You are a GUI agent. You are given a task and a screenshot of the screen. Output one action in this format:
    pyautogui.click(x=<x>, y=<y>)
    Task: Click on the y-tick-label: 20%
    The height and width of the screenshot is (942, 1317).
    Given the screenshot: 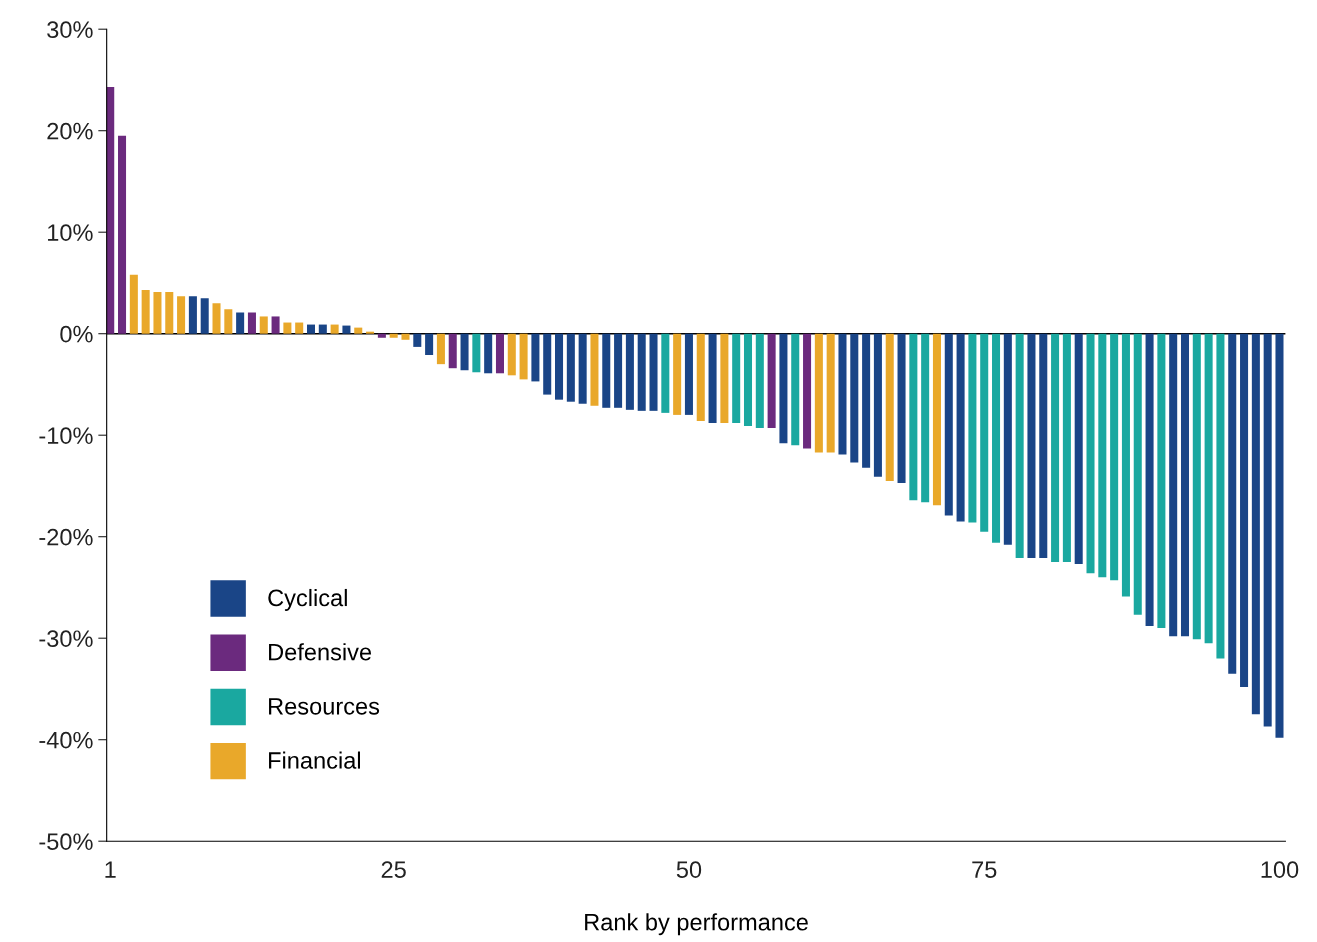 What is the action you would take?
    pyautogui.click(x=70, y=131)
    